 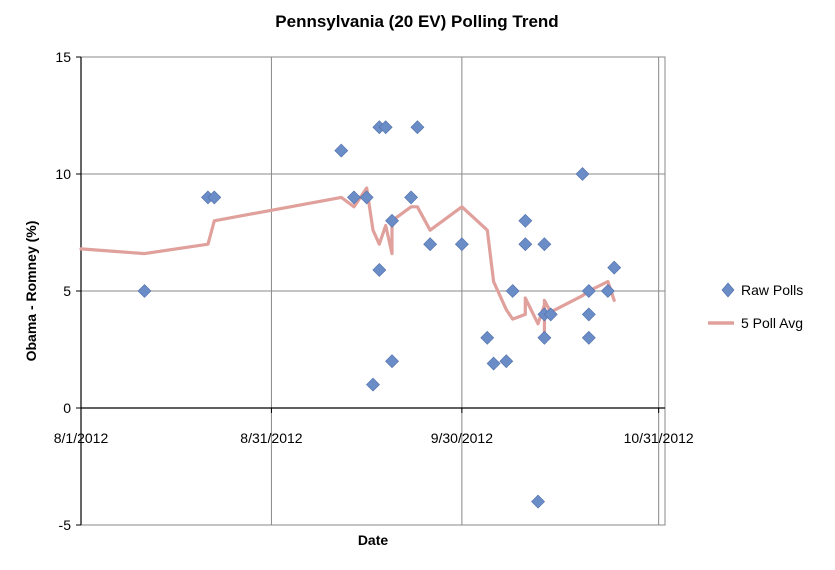 What do you see at coordinates (271, 438) in the screenshot?
I see `x-tick-label: 8/31/2012` at bounding box center [271, 438].